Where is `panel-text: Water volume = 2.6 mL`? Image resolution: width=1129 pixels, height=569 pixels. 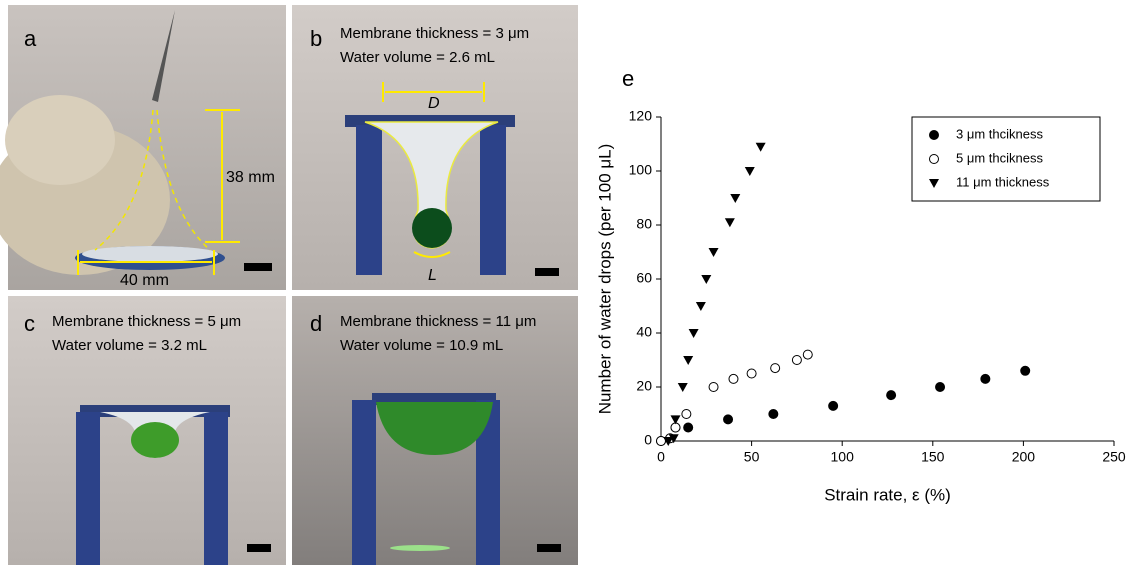
panel-text: Water volume = 2.6 mL is located at coordinates (417, 57).